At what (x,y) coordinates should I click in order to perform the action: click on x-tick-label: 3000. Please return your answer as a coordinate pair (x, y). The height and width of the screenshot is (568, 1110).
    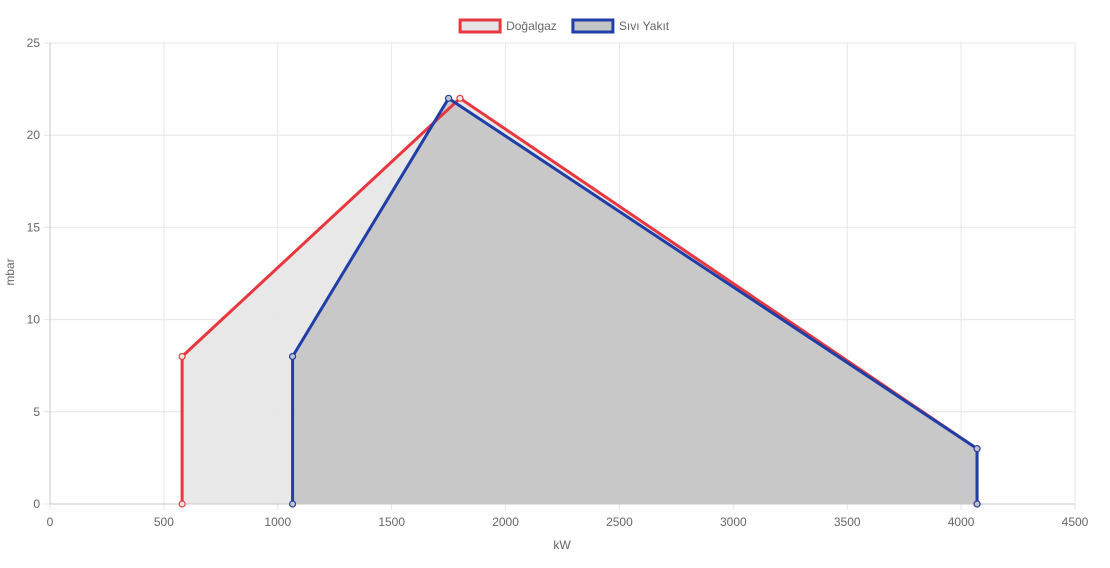
    Looking at the image, I should click on (733, 522).